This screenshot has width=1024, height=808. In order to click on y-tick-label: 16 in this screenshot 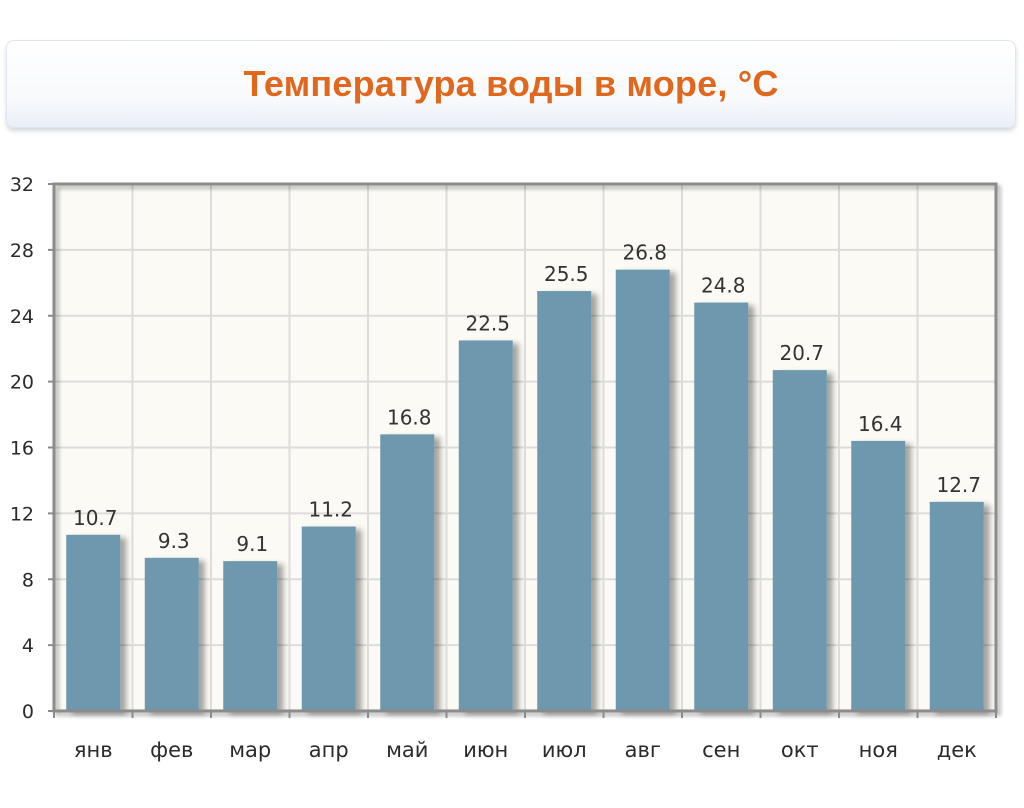, I will do `click(22, 449)`.